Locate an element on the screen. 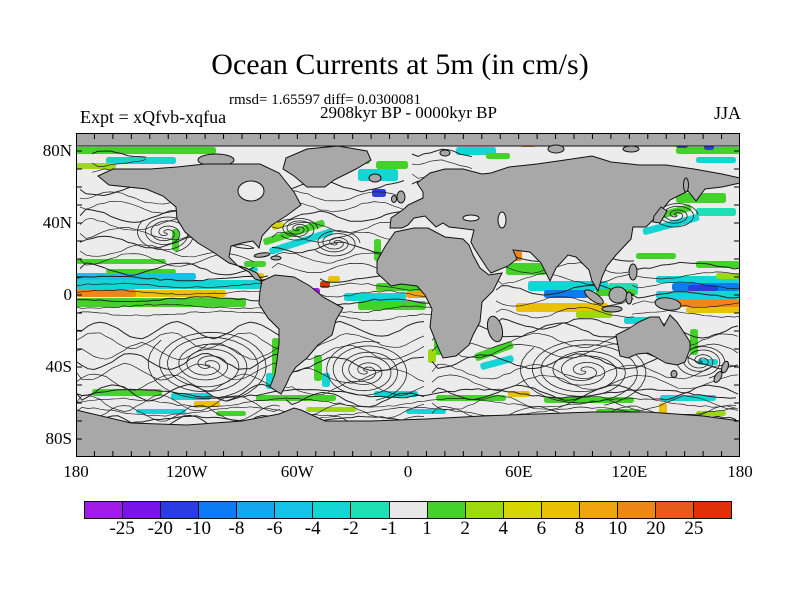 Image resolution: width=800 pixels, height=600 pixels. land-new-guinea is located at coordinates (668, 304).